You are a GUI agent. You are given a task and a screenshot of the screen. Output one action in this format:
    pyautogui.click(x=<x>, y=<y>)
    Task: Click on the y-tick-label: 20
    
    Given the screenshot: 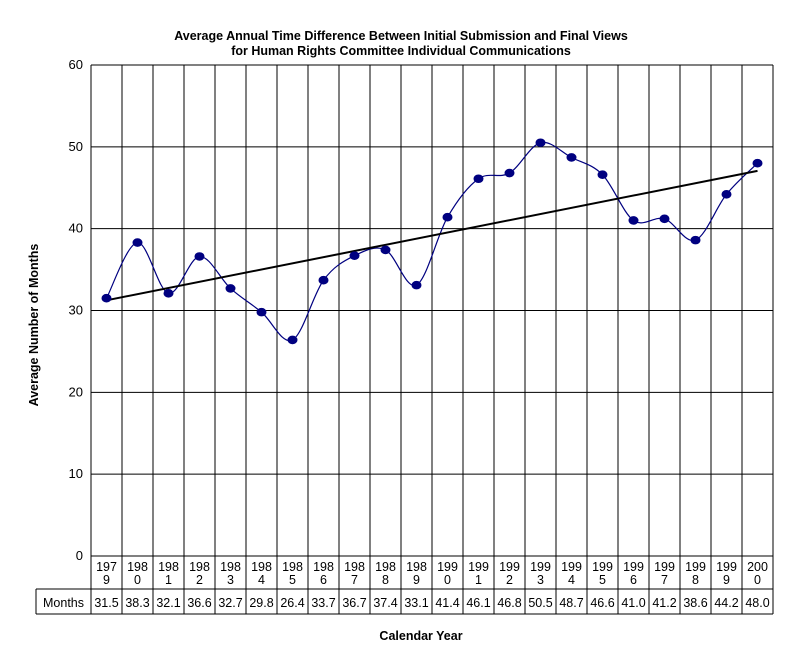 What is the action you would take?
    pyautogui.click(x=76, y=391)
    